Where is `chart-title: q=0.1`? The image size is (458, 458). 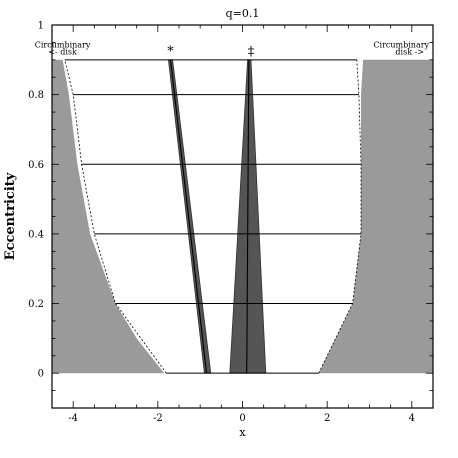
chart-title: q=0.1 is located at coordinates (243, 13).